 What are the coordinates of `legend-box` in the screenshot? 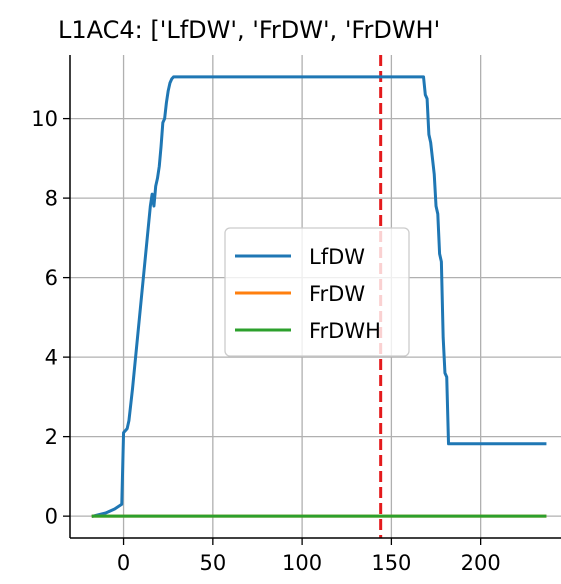 It's located at (317, 292).